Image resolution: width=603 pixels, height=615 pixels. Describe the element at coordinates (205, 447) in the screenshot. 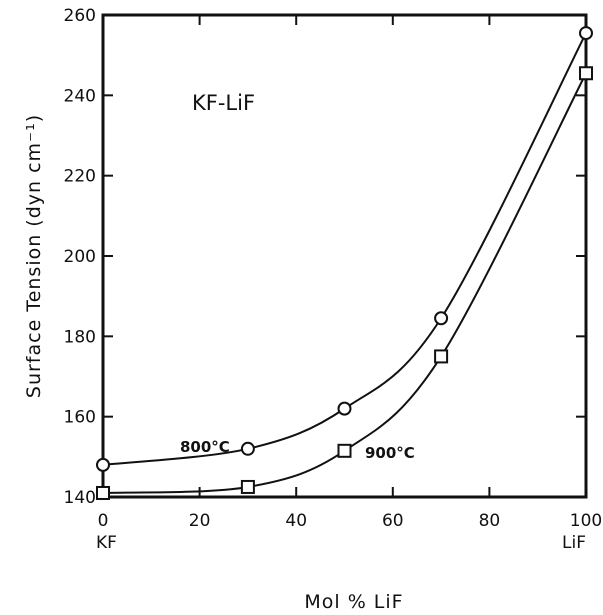

I see `series-label-800: 800°C` at that location.